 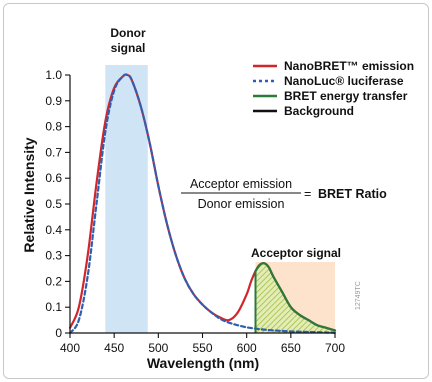 I want to click on y-tick-label: 0.7, so click(x=53, y=152).